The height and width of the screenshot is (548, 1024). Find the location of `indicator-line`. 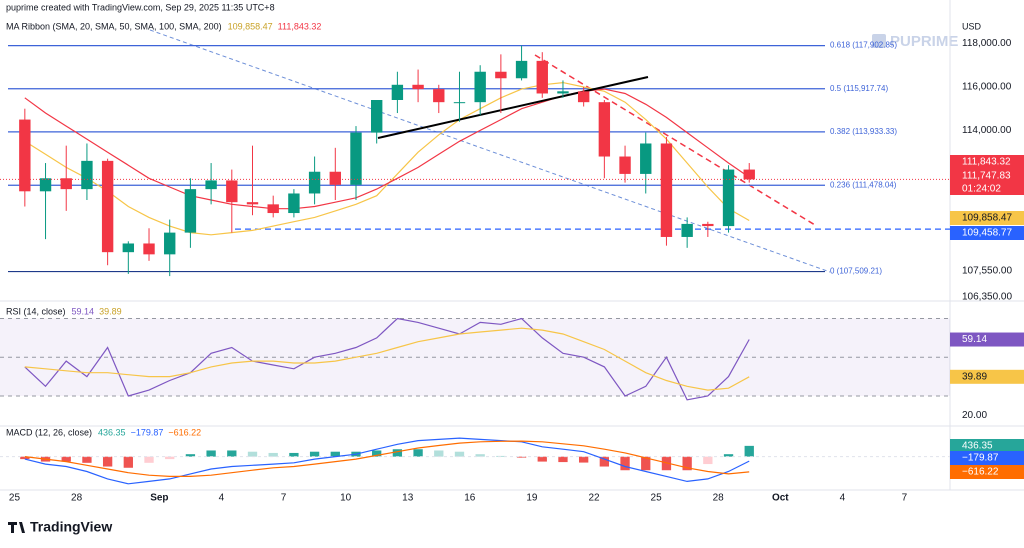

indicator-line is located at coordinates (387, 458).